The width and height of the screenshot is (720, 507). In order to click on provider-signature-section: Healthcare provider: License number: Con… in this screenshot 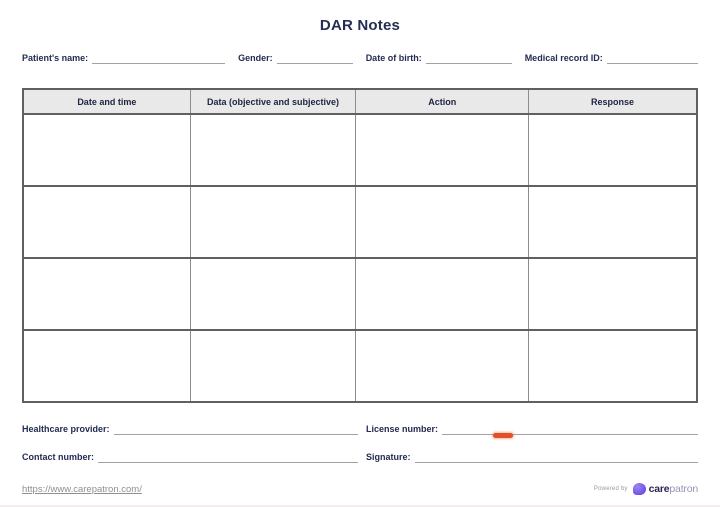, I will do `click(360, 443)`.